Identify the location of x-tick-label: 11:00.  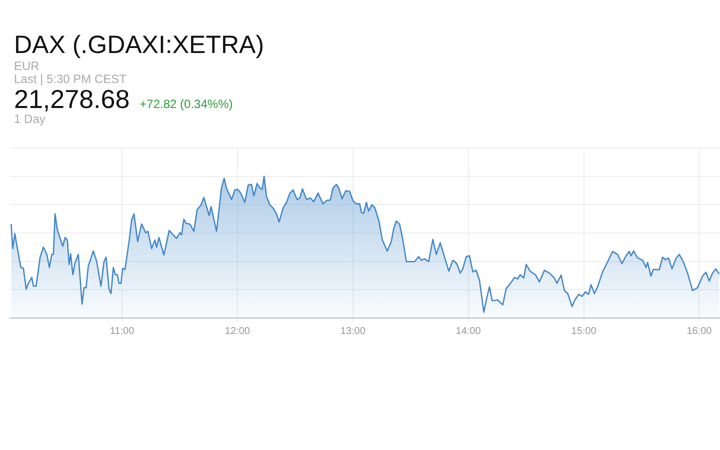
(122, 331).